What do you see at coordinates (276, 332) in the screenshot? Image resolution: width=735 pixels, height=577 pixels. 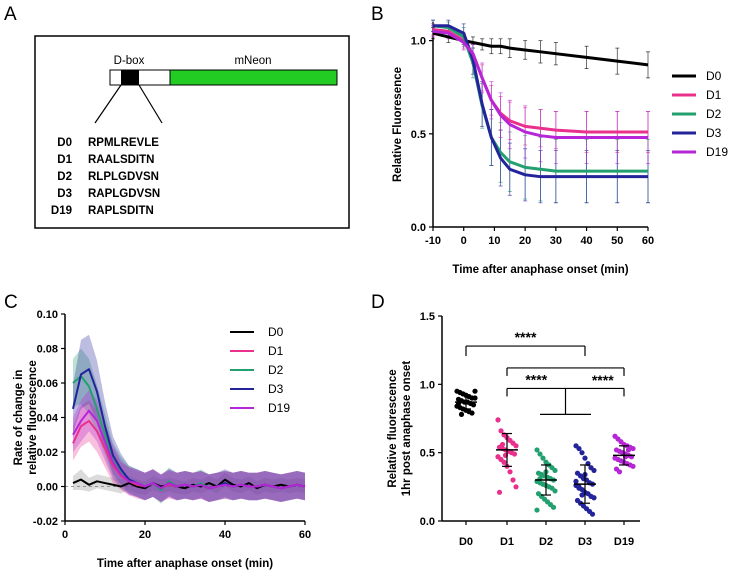 I see `legend-label: D0` at bounding box center [276, 332].